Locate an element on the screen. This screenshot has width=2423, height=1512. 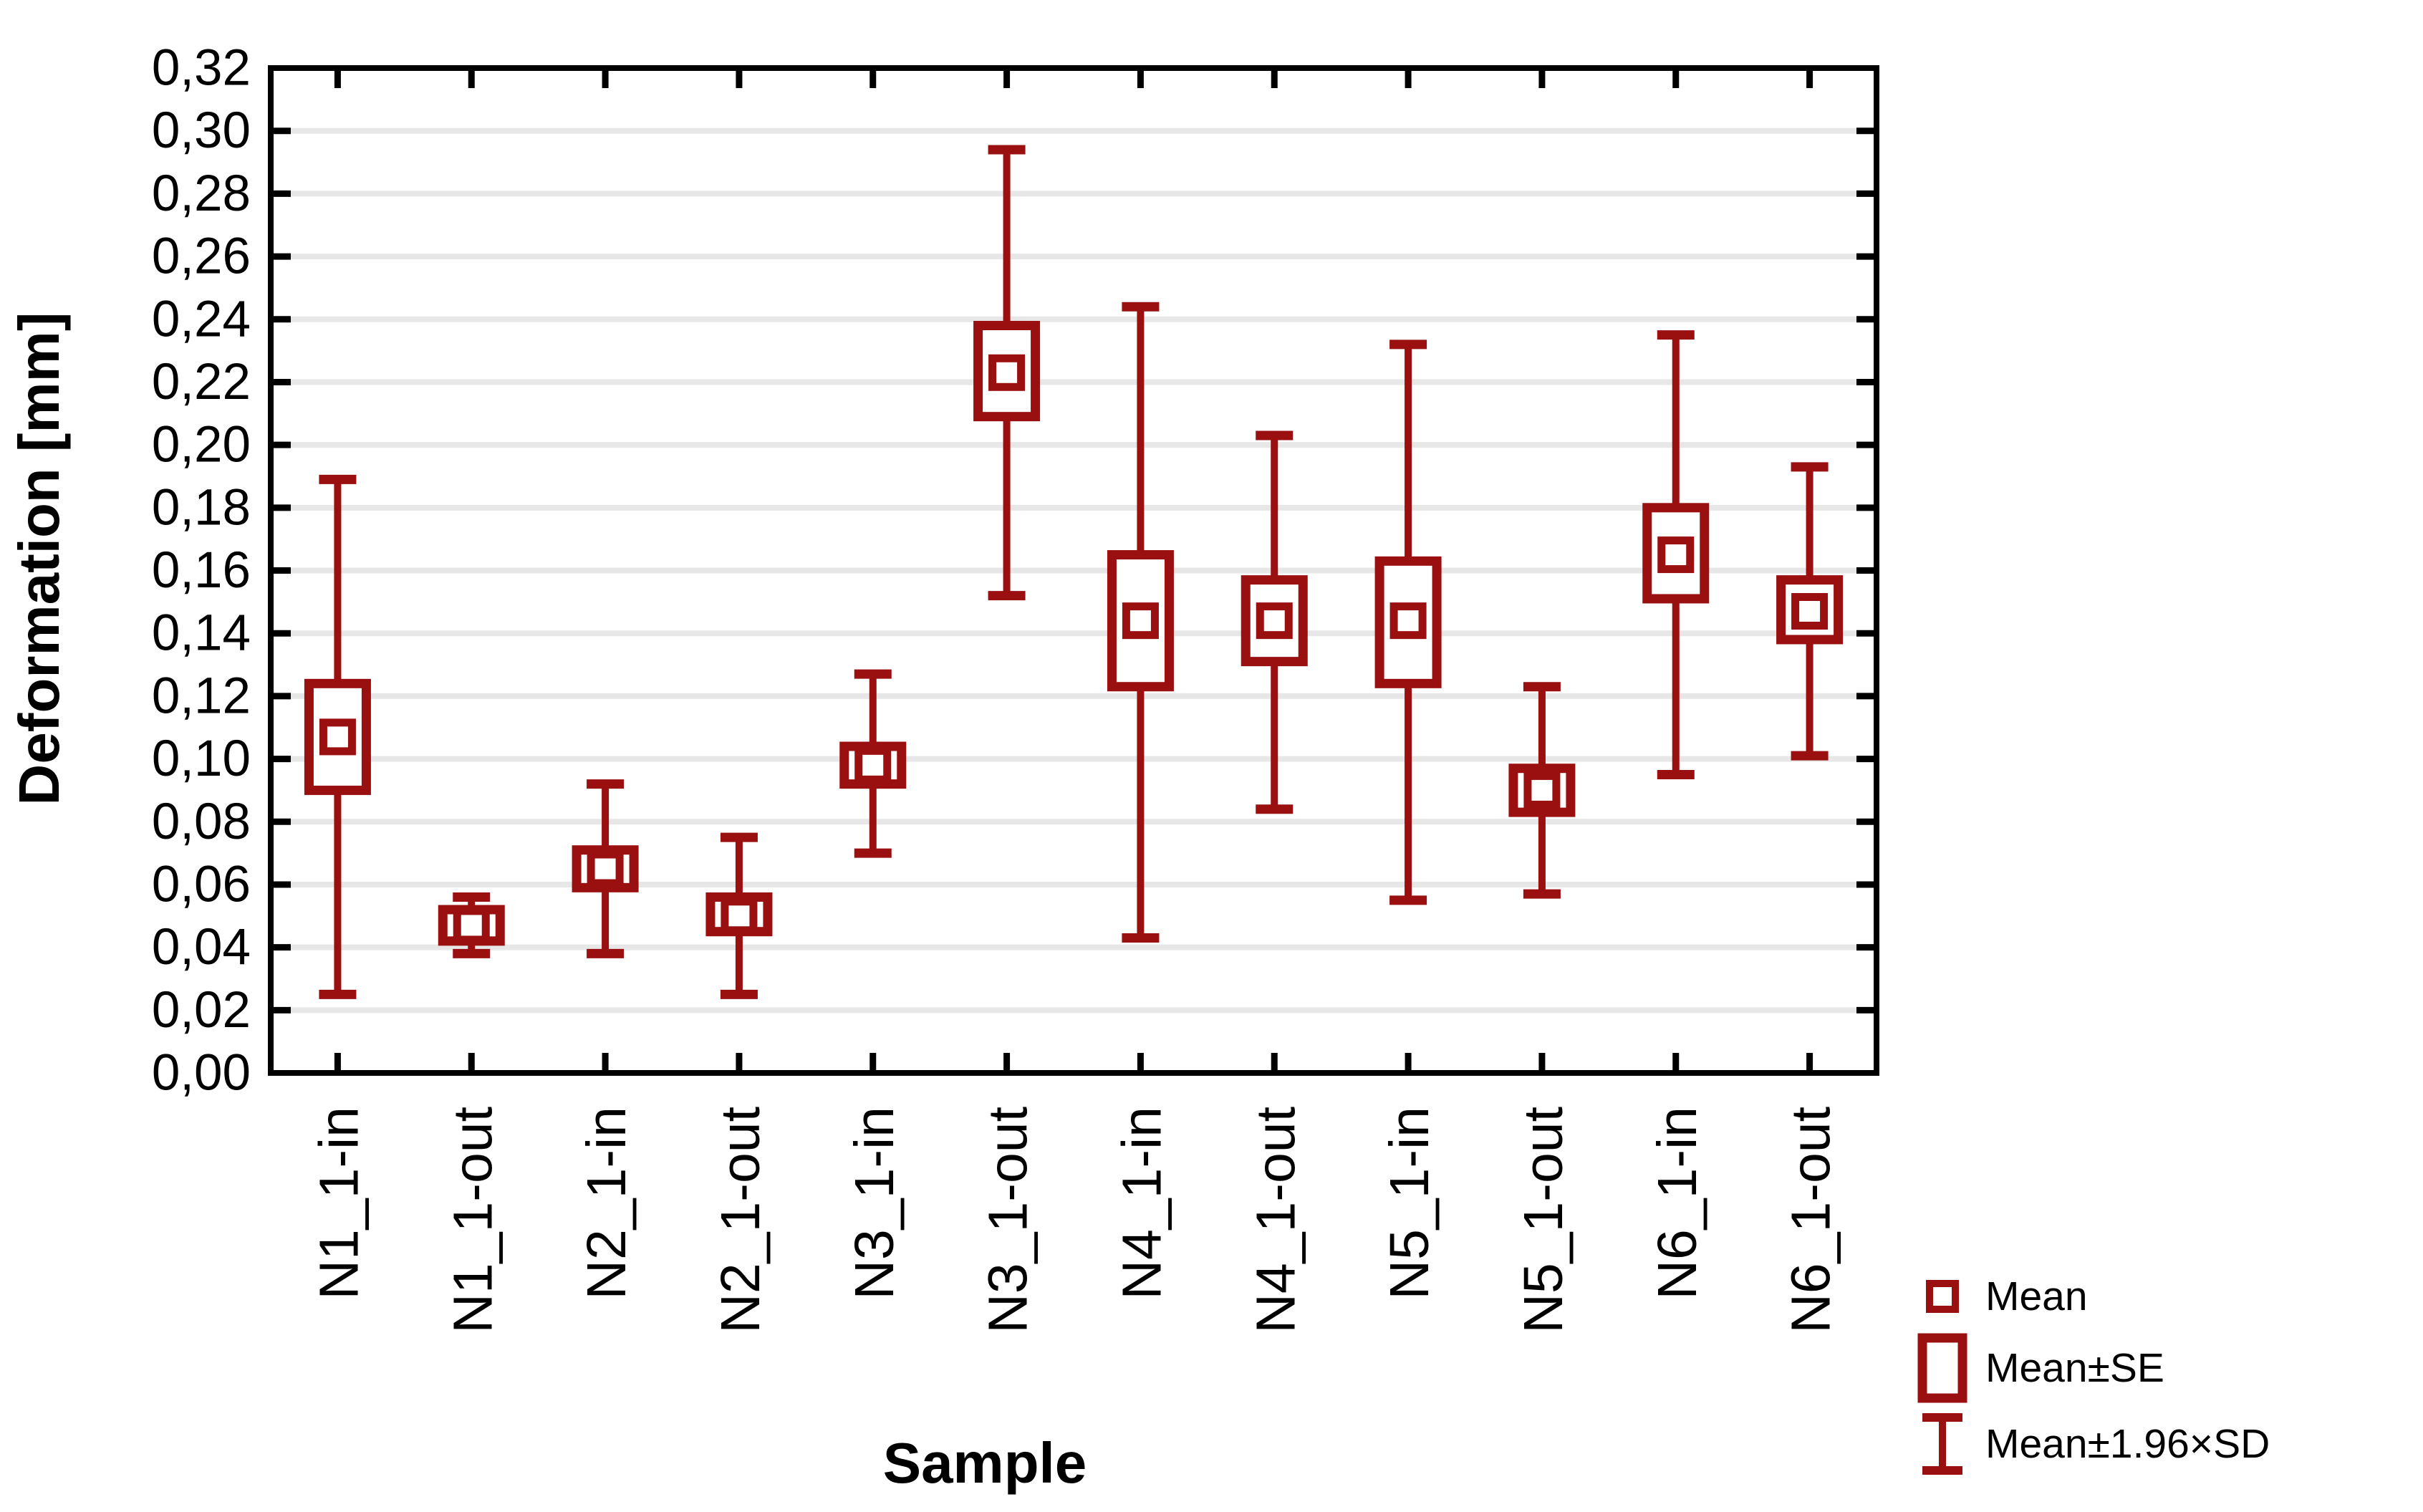
legend-label: Mean is located at coordinates (2036, 1296).